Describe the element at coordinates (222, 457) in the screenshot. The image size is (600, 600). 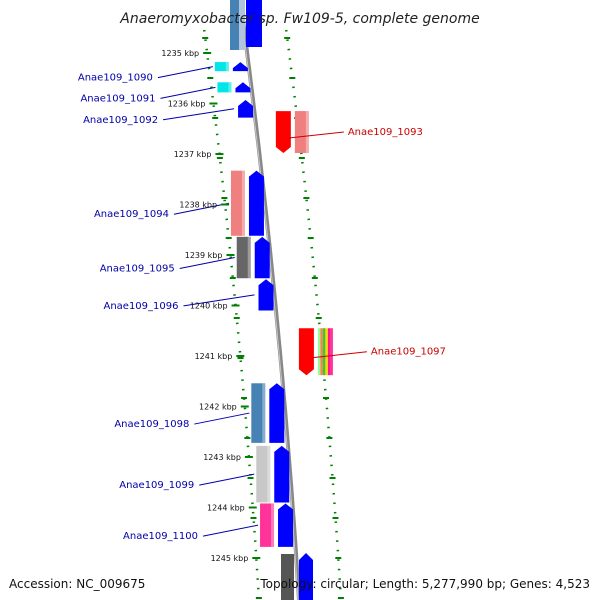
I see `scale-tick-label: 1243 kbp` at that location.